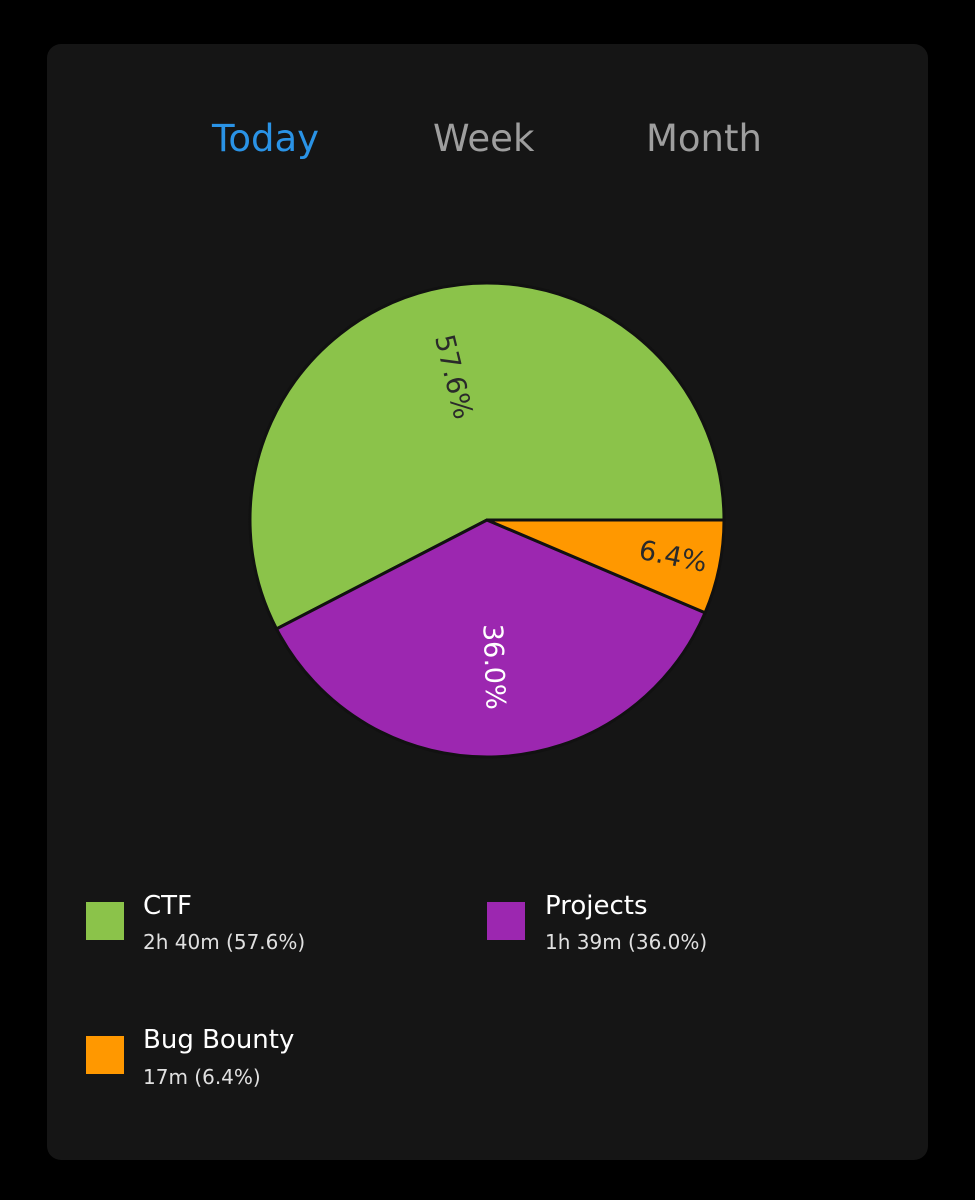 The height and width of the screenshot is (1200, 975). I want to click on pie-slice-projects, so click(491, 638).